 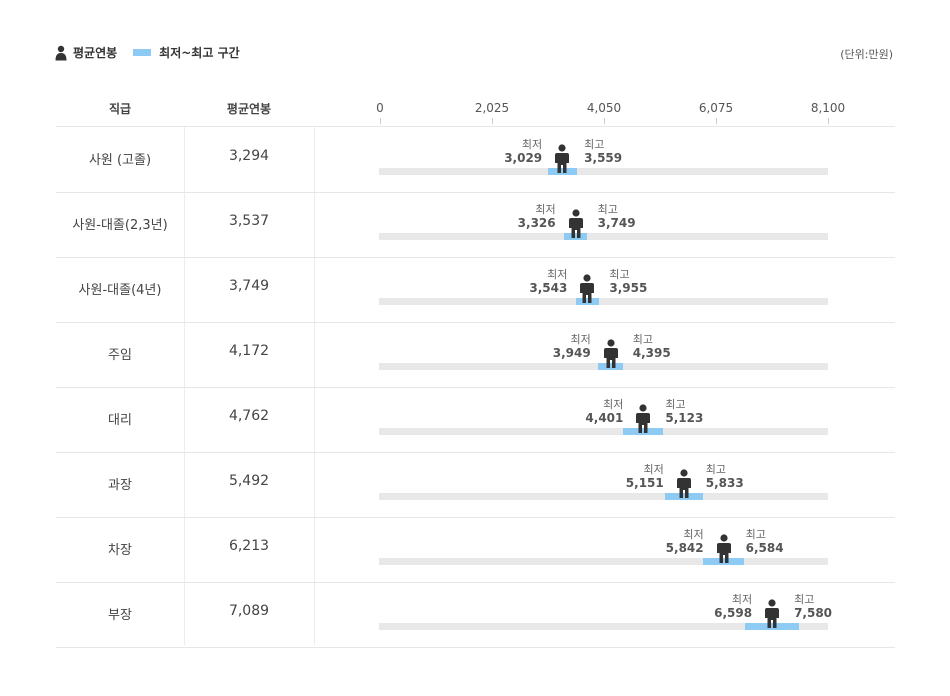 What do you see at coordinates (536, 223) in the screenshot?
I see `min-value: 3,326` at bounding box center [536, 223].